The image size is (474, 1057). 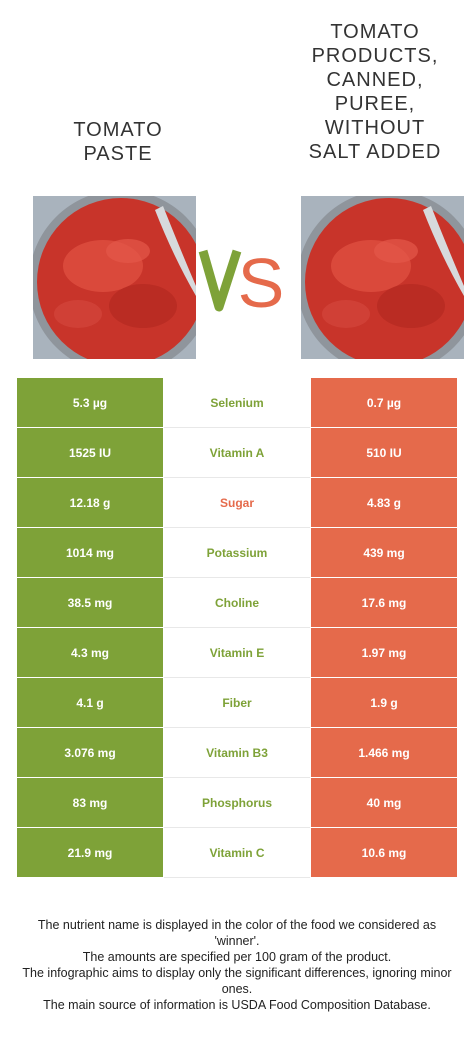 I want to click on nutrient-row: 83 mg Phosphorus 40 mg, so click(x=237, y=802).